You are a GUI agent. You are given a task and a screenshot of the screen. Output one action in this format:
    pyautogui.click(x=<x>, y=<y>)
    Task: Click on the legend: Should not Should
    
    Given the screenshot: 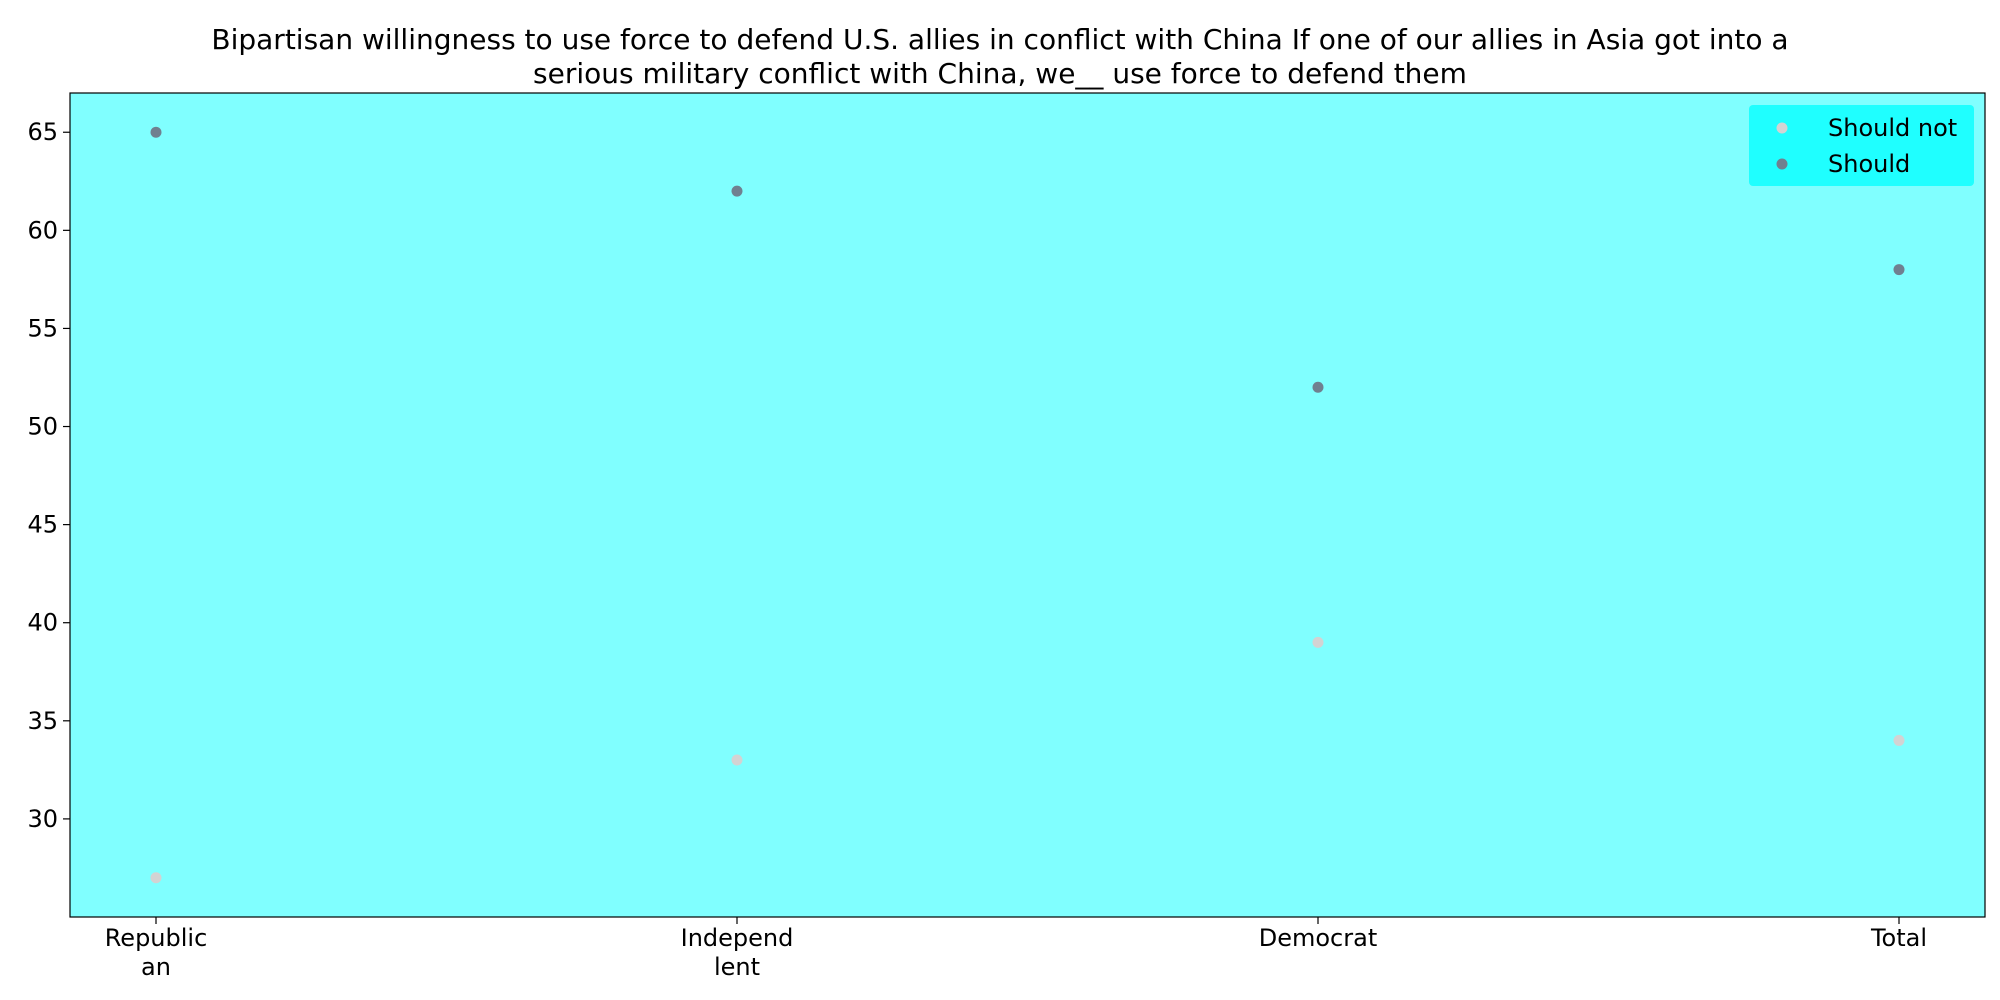 What is the action you would take?
    pyautogui.click(x=1861, y=145)
    